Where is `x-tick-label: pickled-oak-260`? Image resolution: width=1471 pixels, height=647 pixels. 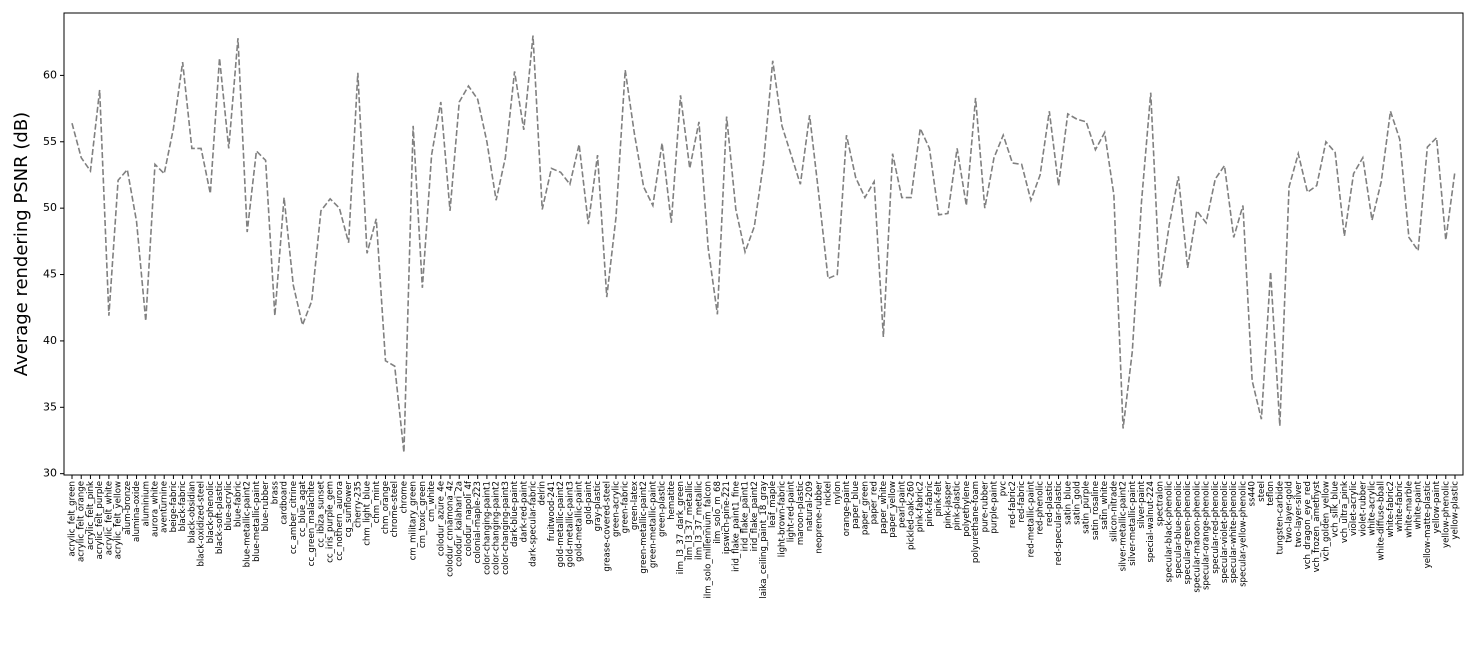 x-tick-label: pickled-oak-260 is located at coordinates (912, 515).